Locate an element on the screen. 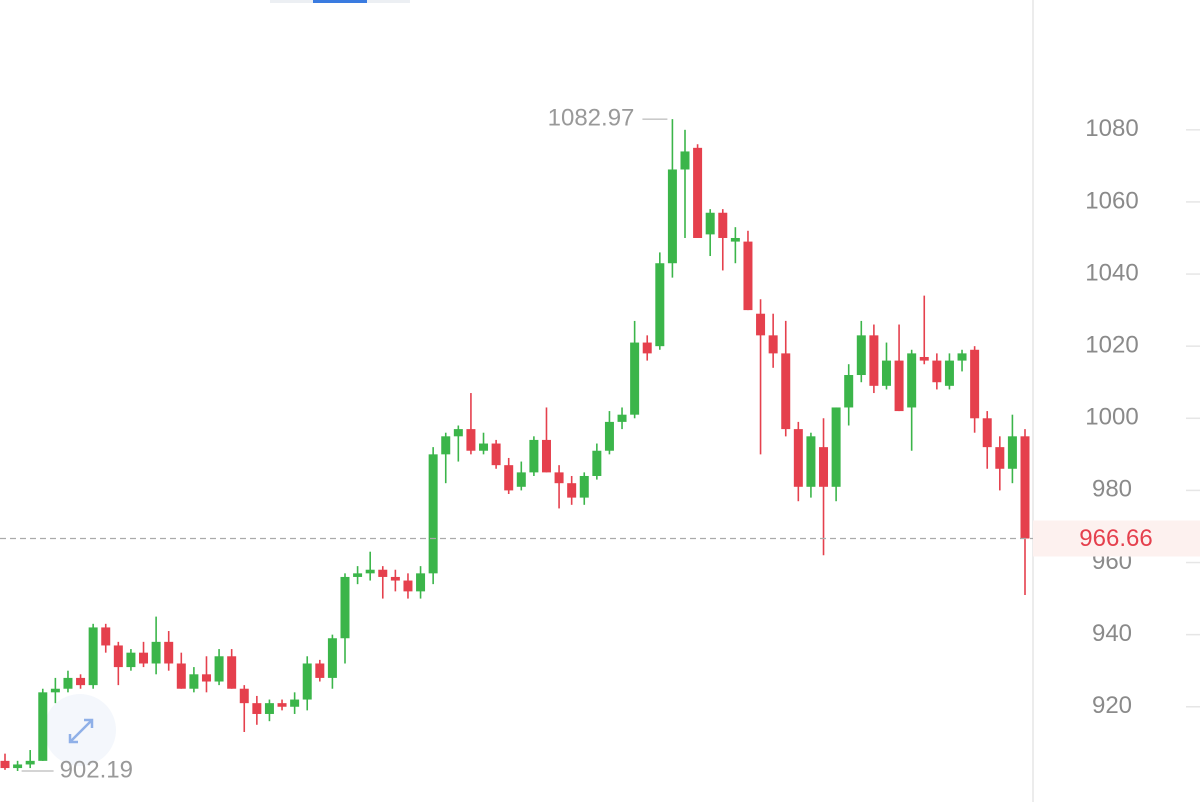 The image size is (1200, 802). y-tick-label: 940 is located at coordinates (1112, 633).